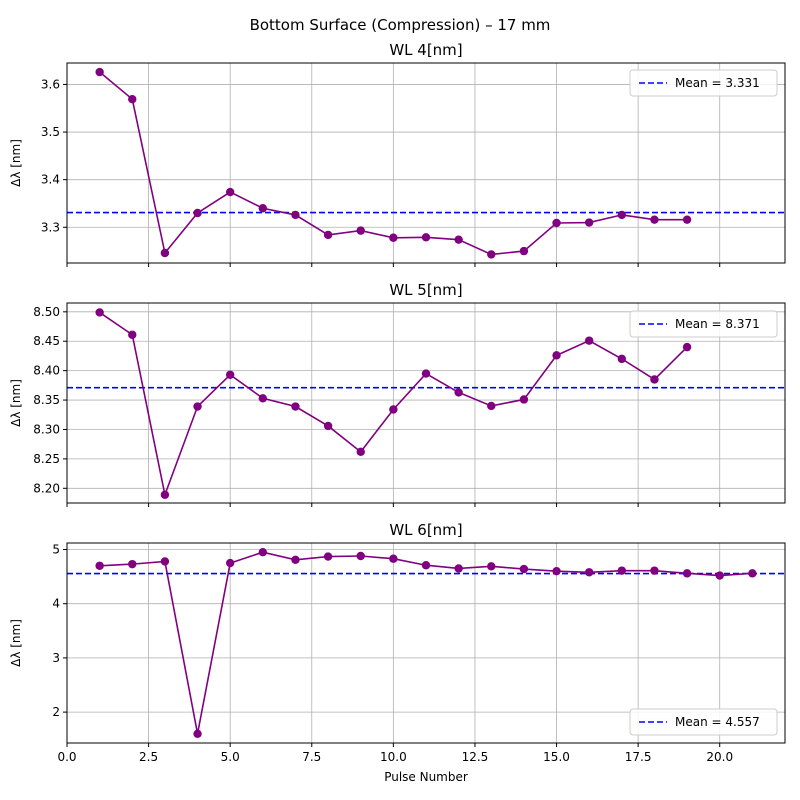 Image resolution: width=800 pixels, height=800 pixels. What do you see at coordinates (556, 757) in the screenshot?
I see `x-tick-label: 15.0` at bounding box center [556, 757].